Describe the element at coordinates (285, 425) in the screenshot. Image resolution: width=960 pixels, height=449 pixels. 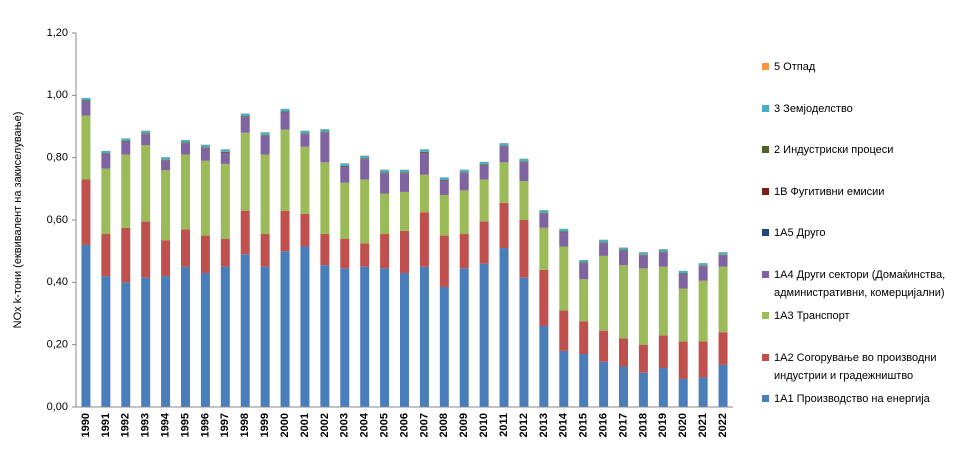
I see `x-tick-label: 2000` at that location.